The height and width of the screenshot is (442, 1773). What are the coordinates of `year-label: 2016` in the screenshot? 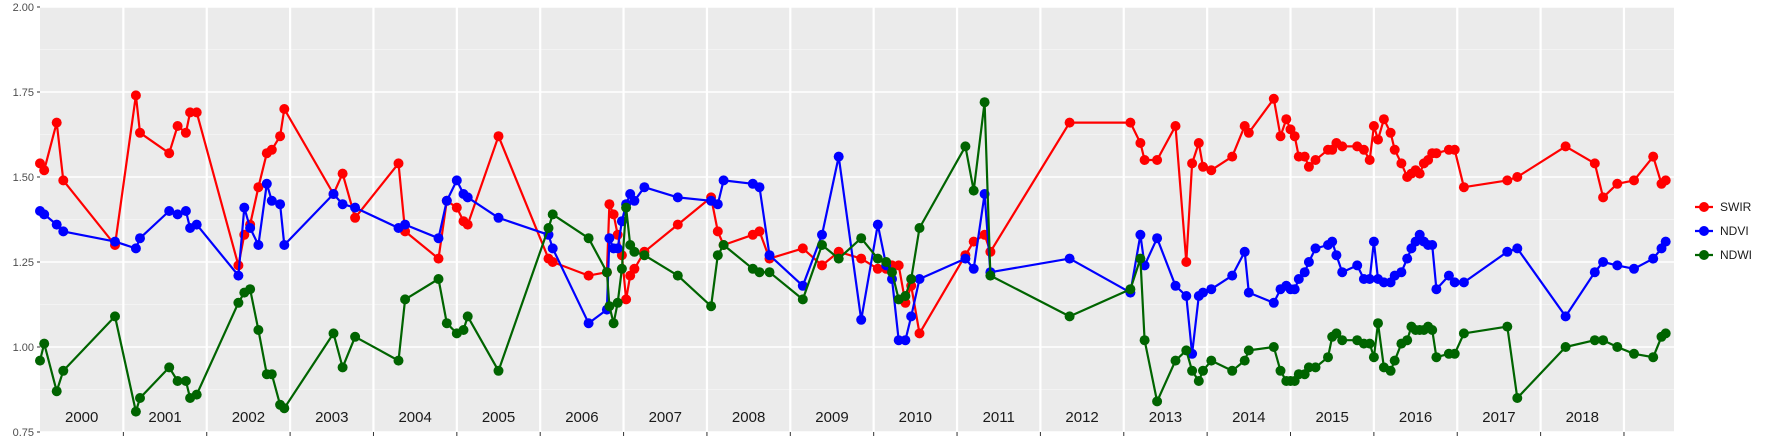 It's located at (1415, 417).